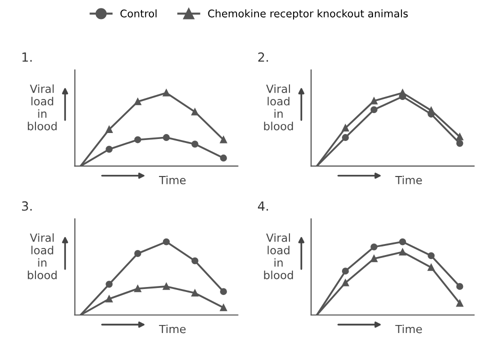 This screenshot has height=350, width=499. I want to click on chart-title: 1., so click(27, 57).